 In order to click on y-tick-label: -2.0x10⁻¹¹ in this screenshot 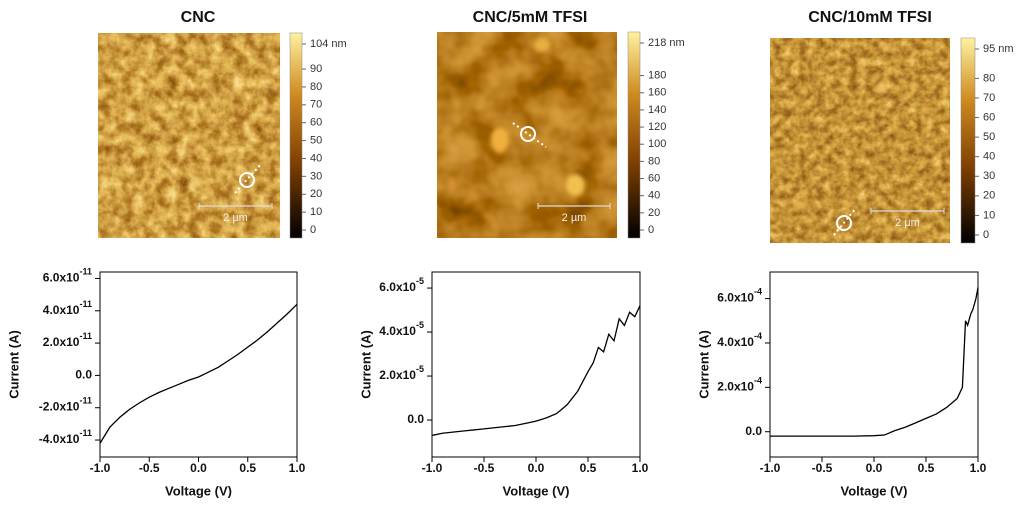, I will do `click(65, 405)`.